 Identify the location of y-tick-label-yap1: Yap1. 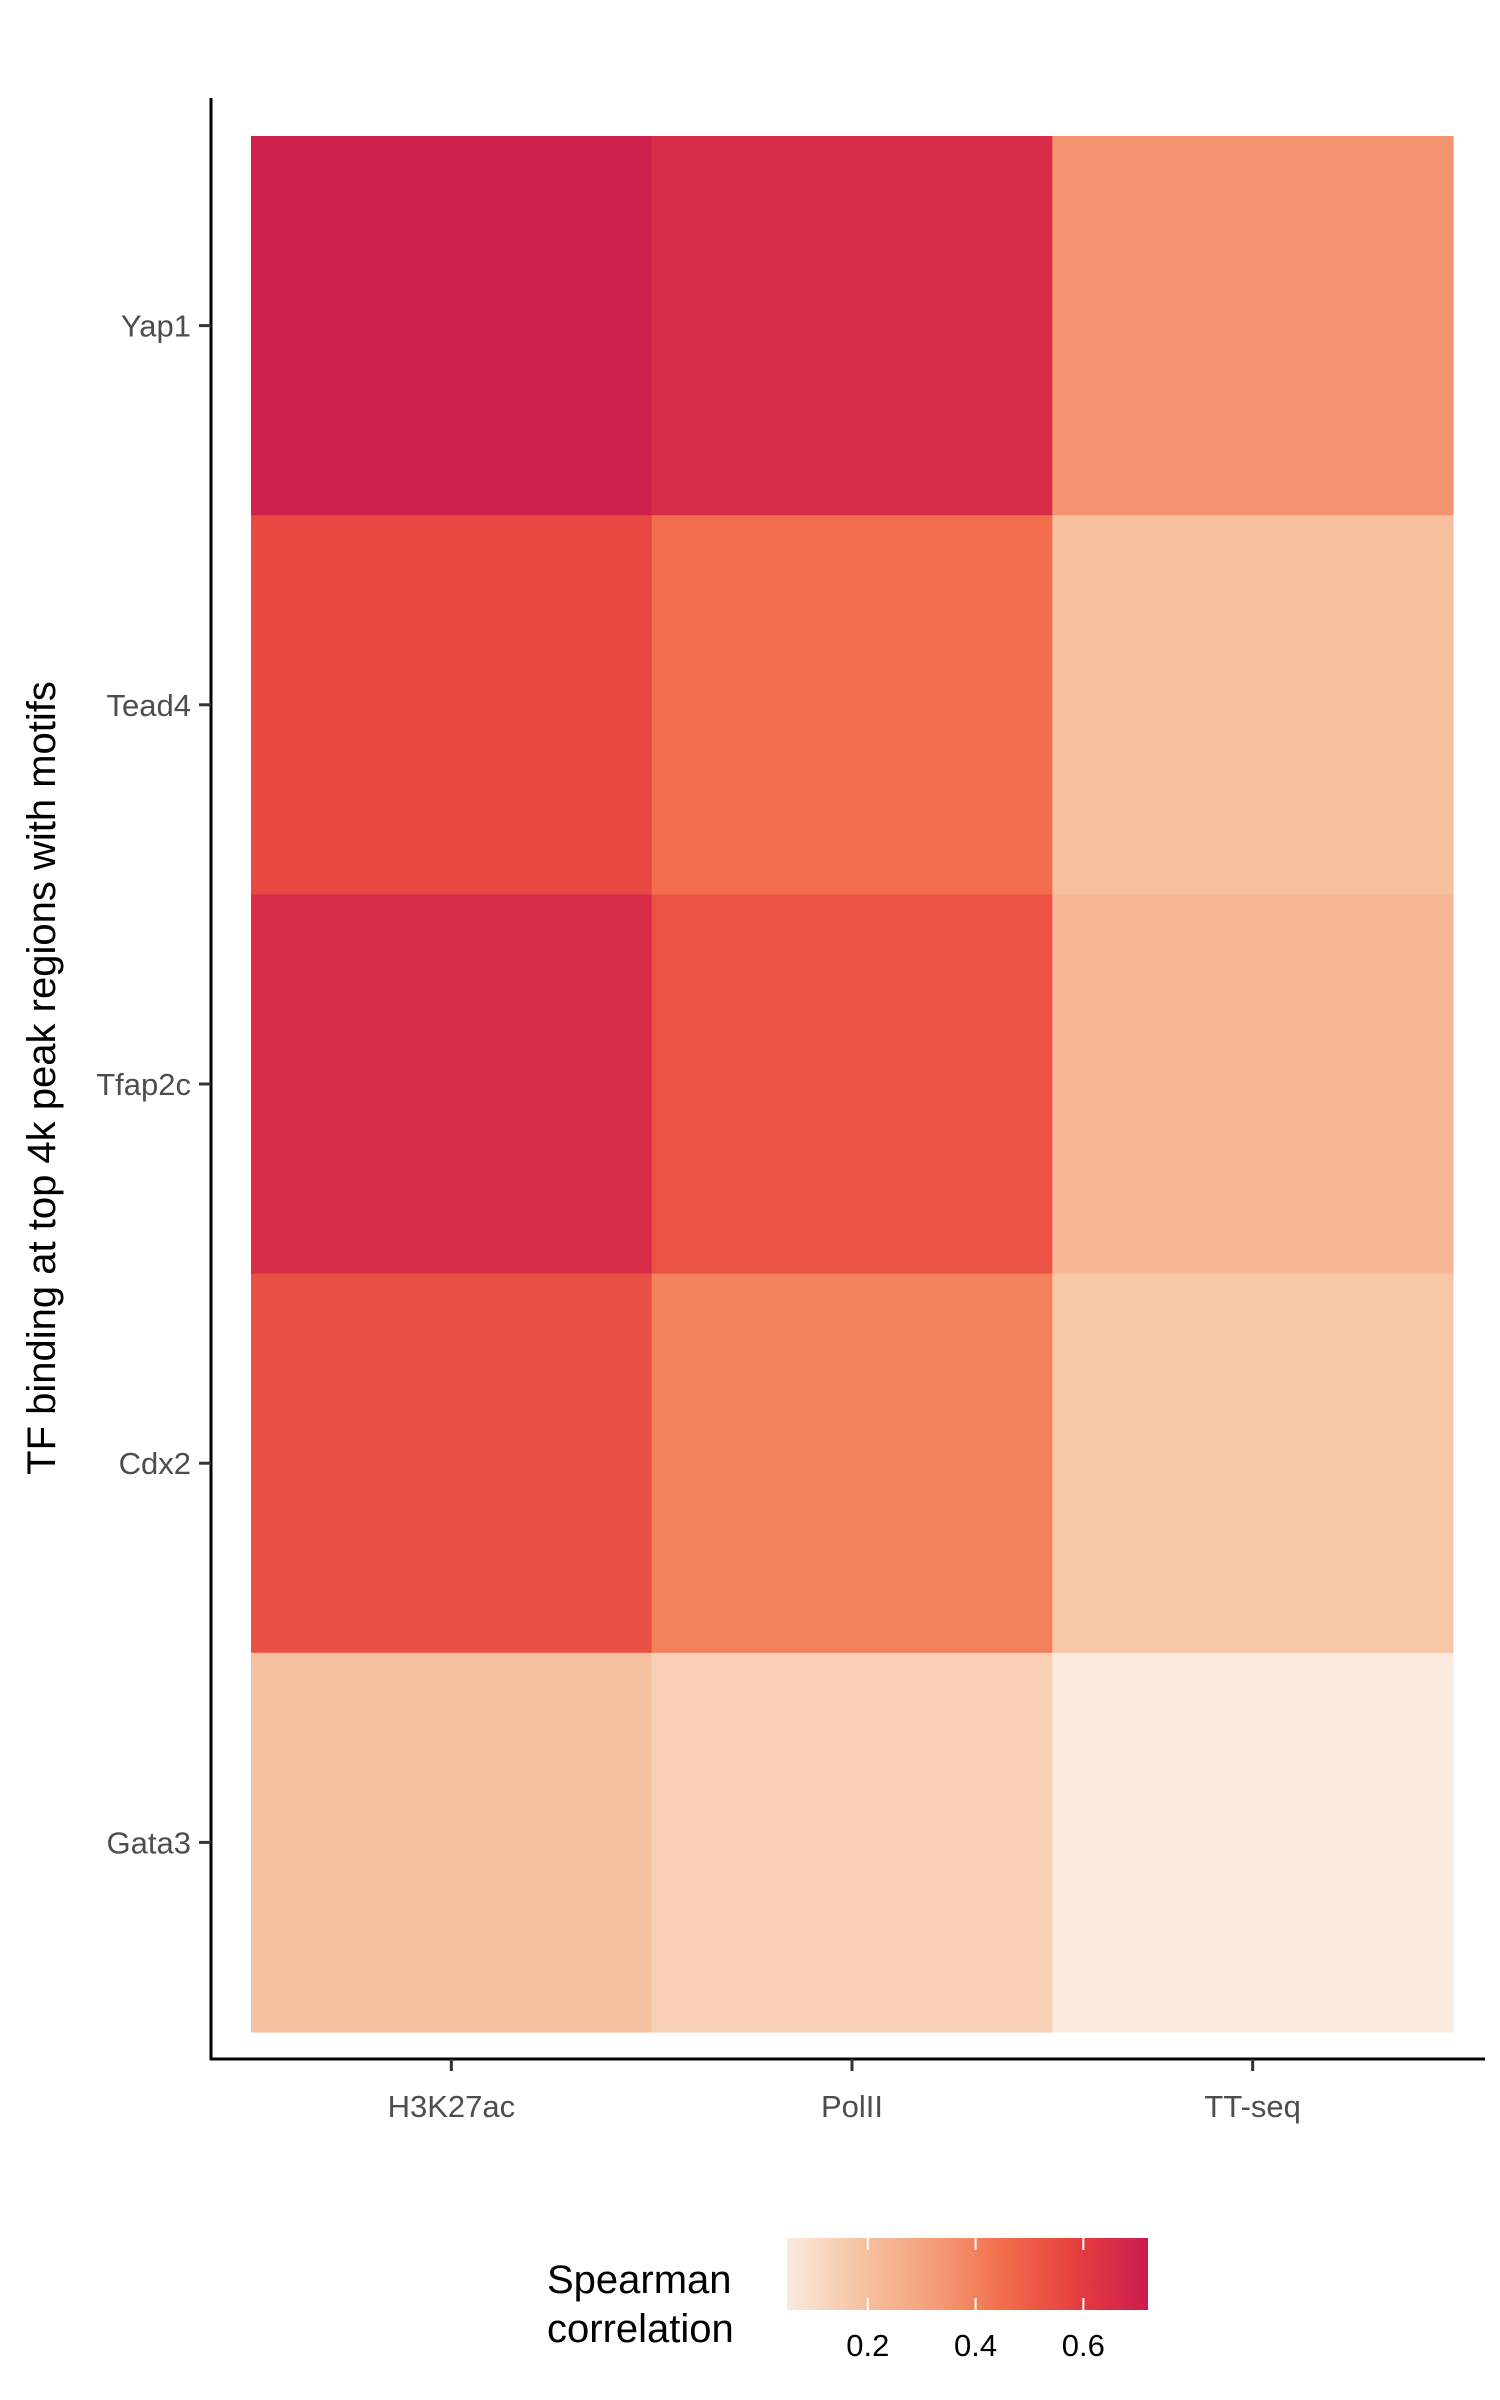
(156, 326).